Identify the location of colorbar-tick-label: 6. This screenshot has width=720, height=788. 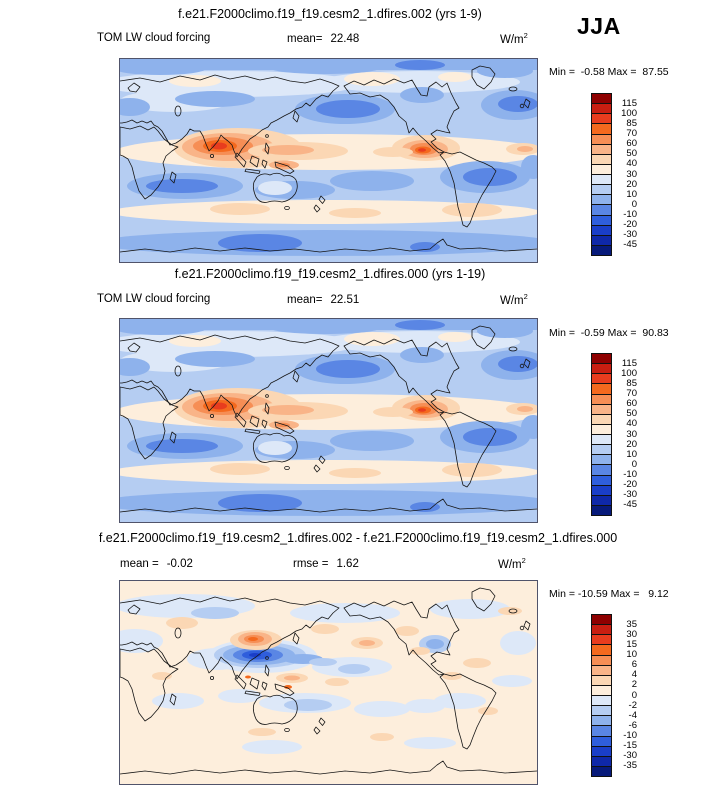
(634, 665).